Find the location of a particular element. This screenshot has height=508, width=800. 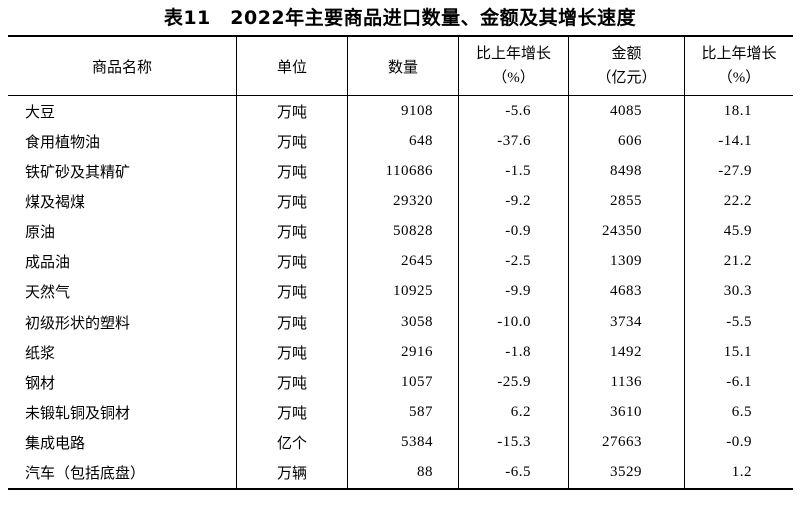

table-row: 铁矿砂及其精矿 万吨 110686 -1.5 8498 -27.9 is located at coordinates (400, 171).